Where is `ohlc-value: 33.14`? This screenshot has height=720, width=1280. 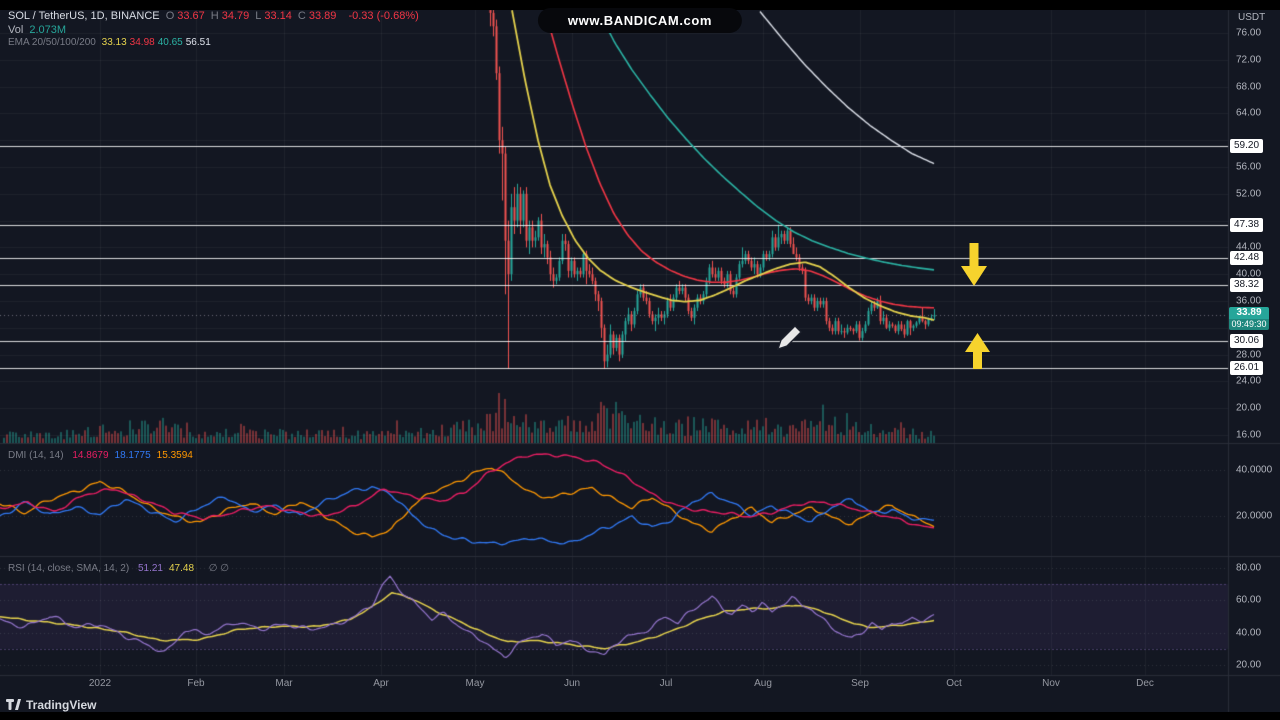
ohlc-value: 33.14 is located at coordinates (278, 16).